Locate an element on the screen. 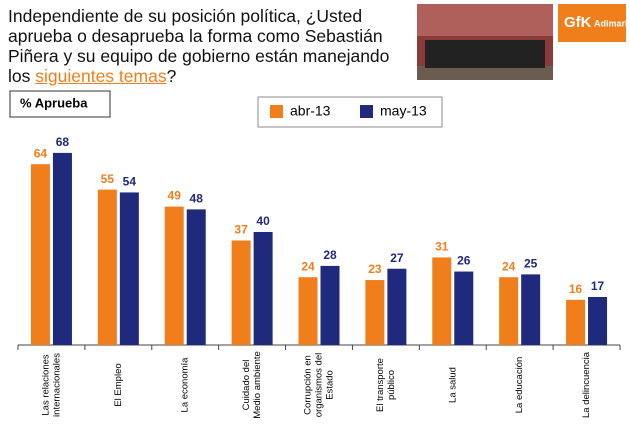 The image size is (630, 445). legend-label: abr-13 is located at coordinates (310, 111).